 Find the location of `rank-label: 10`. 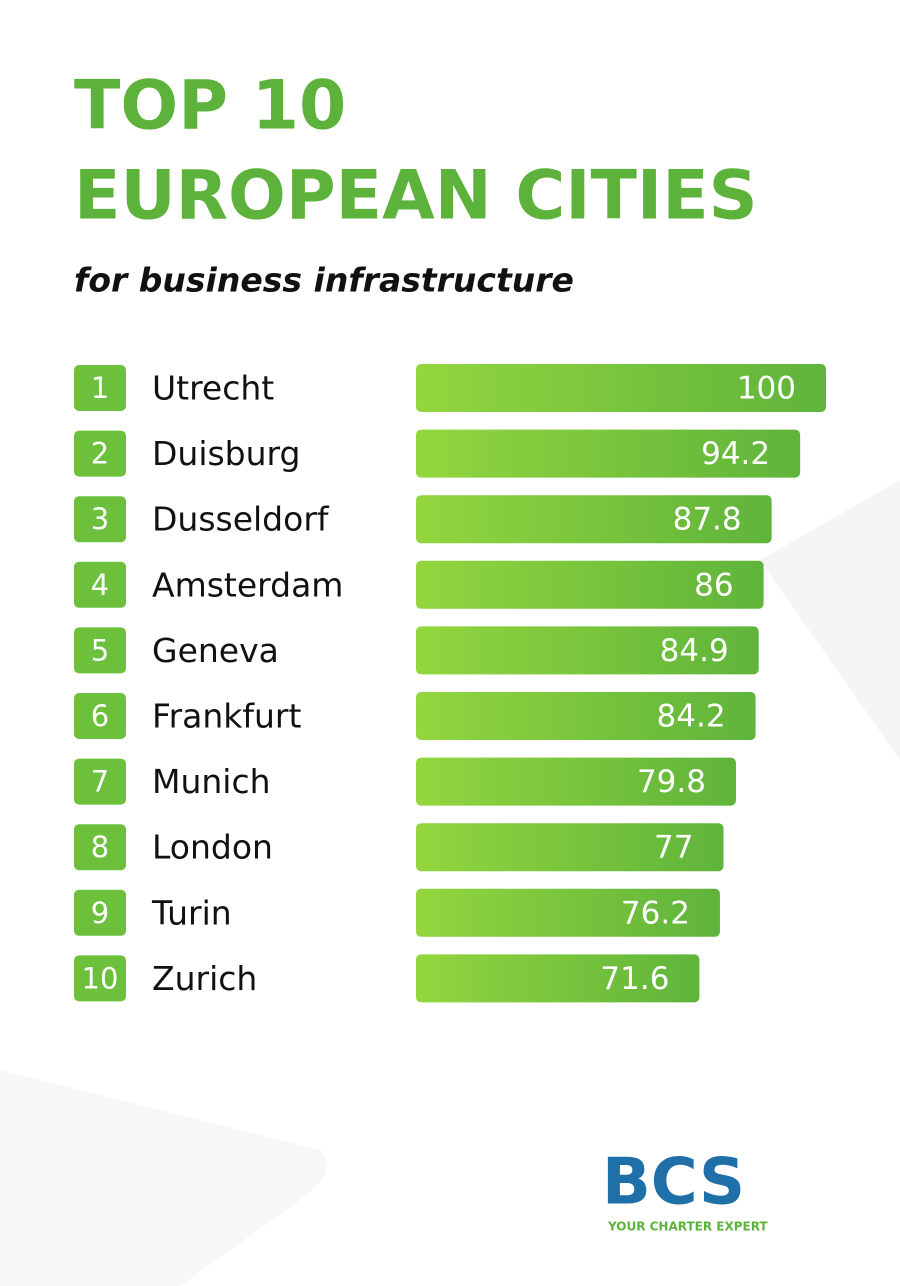

rank-label: 10 is located at coordinates (100, 978).